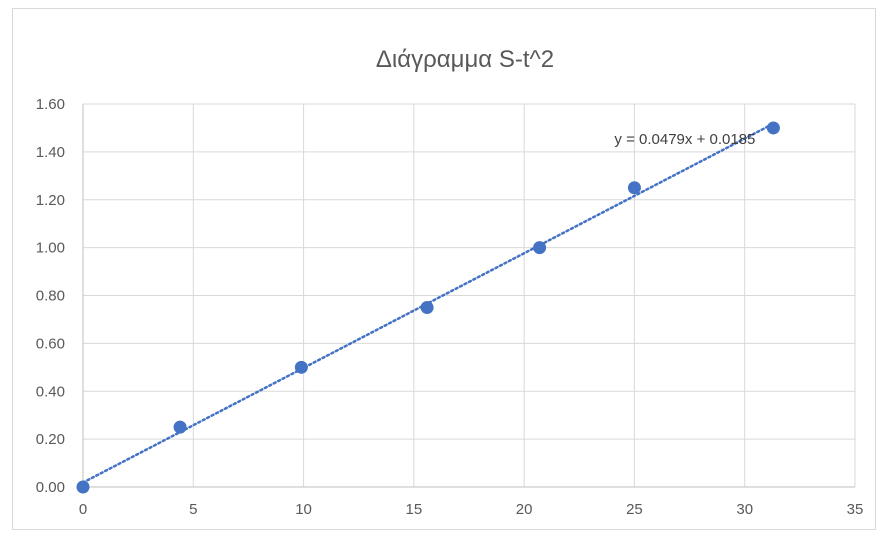 The width and height of the screenshot is (880, 535). What do you see at coordinates (50, 343) in the screenshot?
I see `y-tick-label: 0.60` at bounding box center [50, 343].